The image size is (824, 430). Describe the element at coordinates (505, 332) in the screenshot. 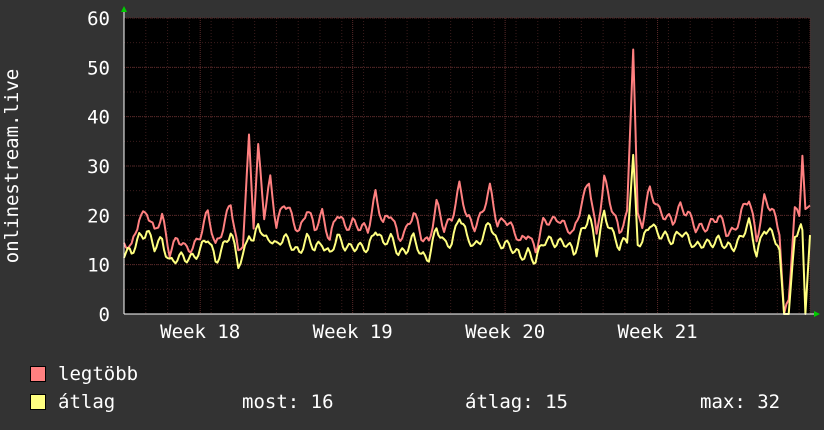

I see `x-tick-label: Week 20` at that location.